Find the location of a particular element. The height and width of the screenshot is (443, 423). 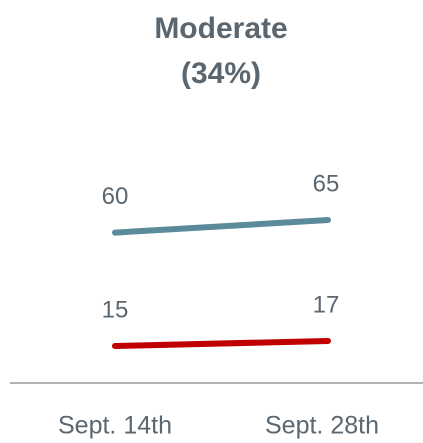

chart-subtitle: (34%) is located at coordinates (221, 73).